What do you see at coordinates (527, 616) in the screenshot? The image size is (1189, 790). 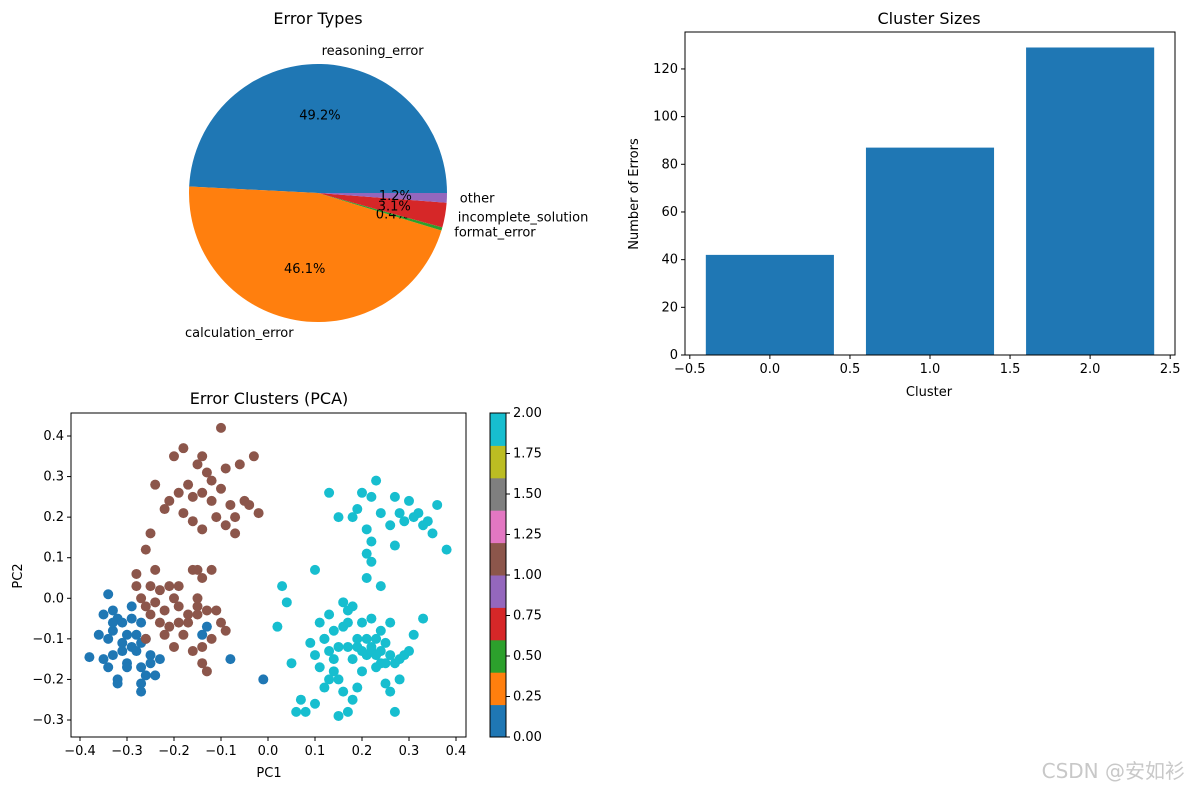 I see `colorbar-tick-label: 0.75` at bounding box center [527, 616].